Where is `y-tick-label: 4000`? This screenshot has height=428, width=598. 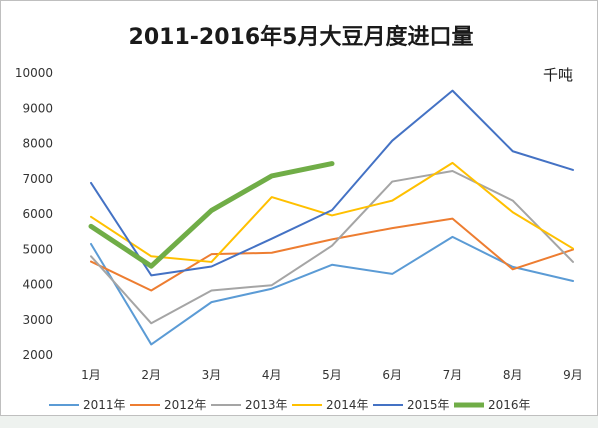 y-tick-label: 4000 is located at coordinates (37, 285).